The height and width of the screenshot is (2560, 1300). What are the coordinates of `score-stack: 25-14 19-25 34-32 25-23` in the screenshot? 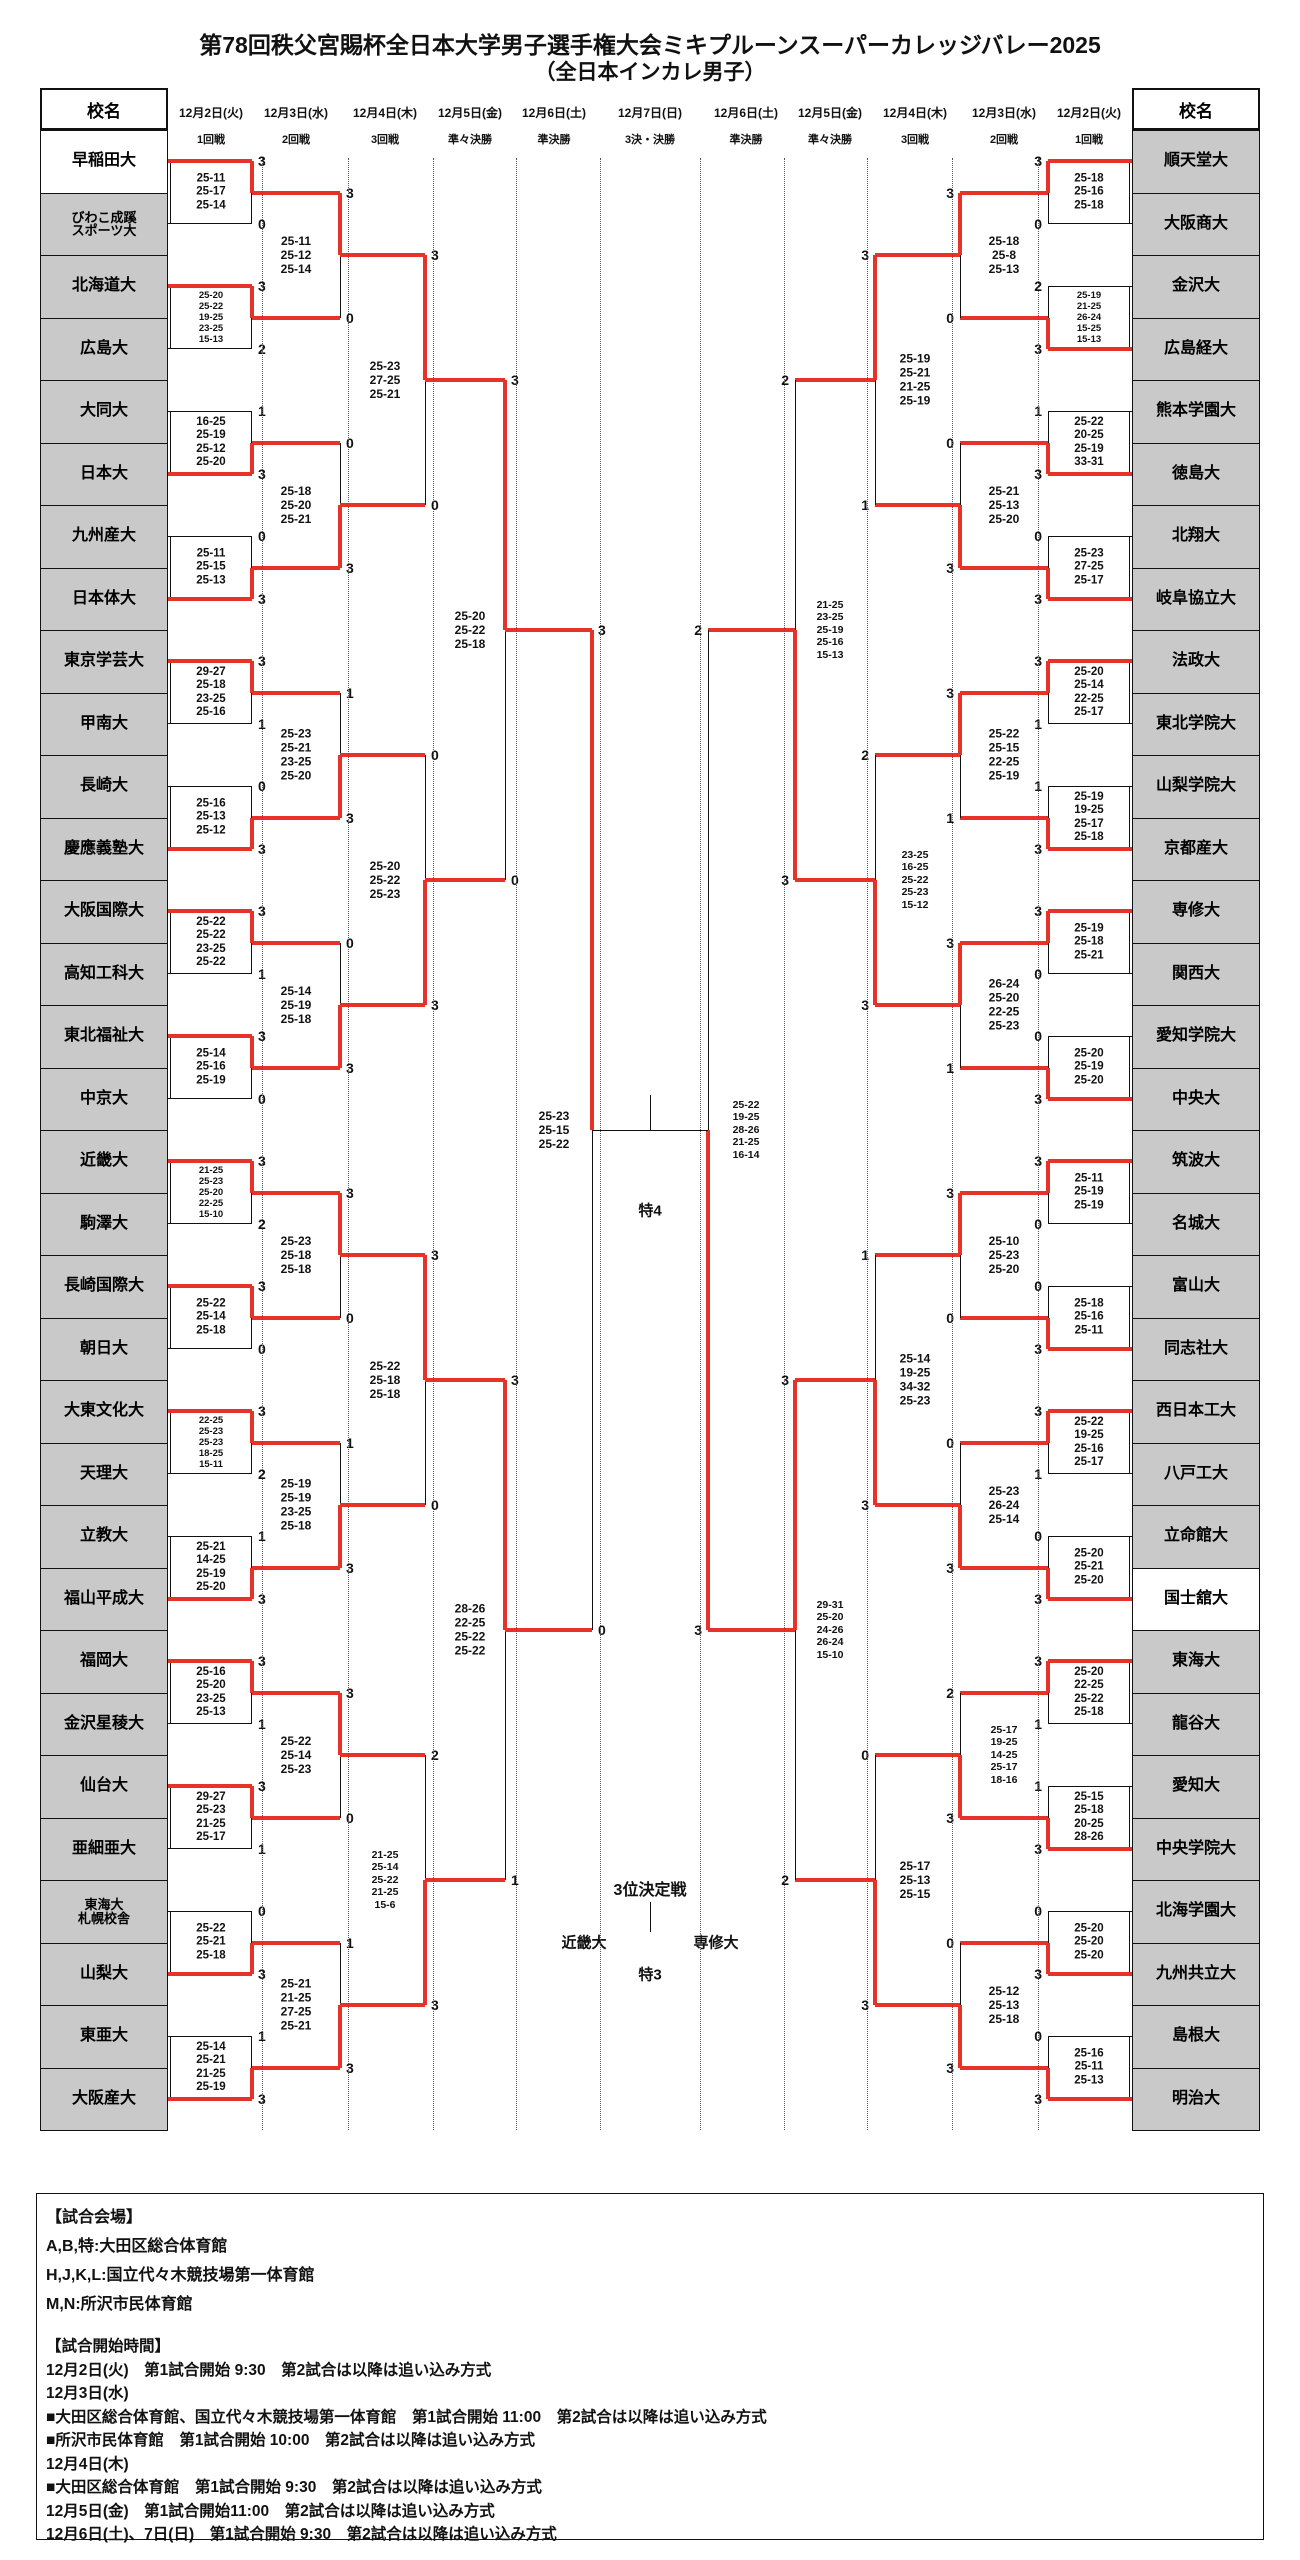 It's located at (915, 1380).